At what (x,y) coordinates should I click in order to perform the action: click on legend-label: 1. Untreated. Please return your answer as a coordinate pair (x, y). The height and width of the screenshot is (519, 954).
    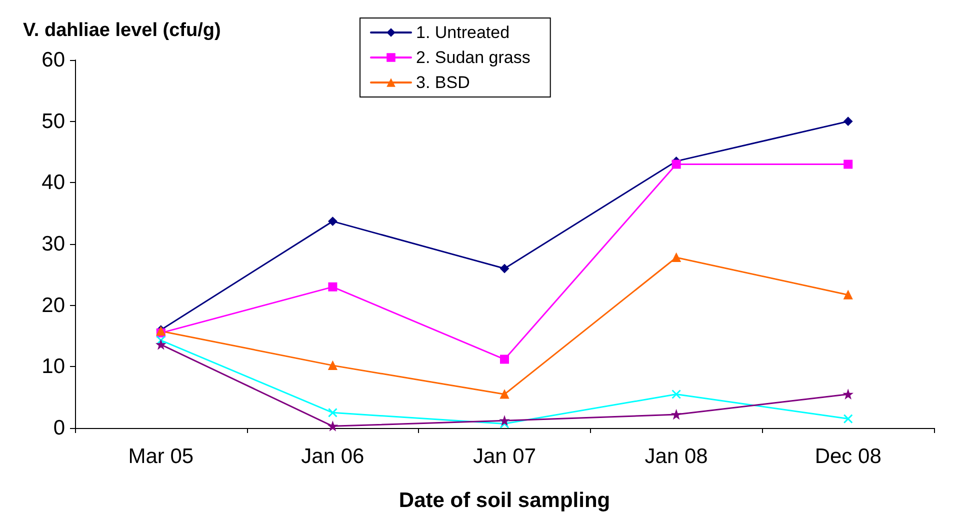
    Looking at the image, I should click on (463, 32).